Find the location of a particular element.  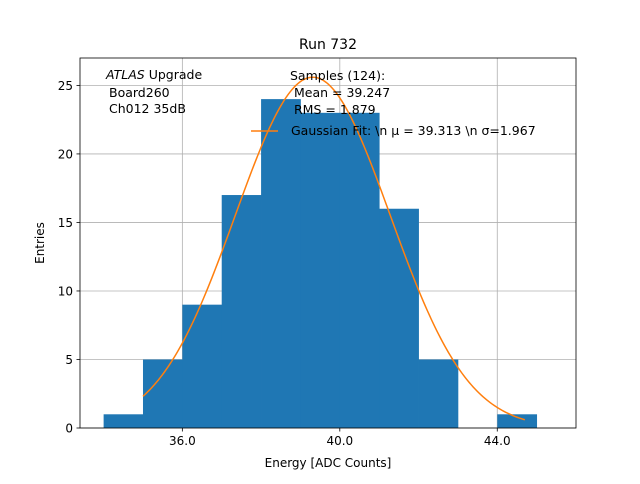

channel-label: Ch012 35dB is located at coordinates (147, 108).